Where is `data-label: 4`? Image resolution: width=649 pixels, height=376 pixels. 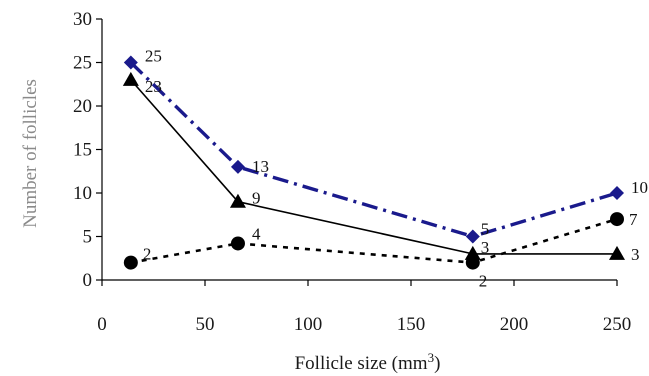
data-label: 4 is located at coordinates (256, 233).